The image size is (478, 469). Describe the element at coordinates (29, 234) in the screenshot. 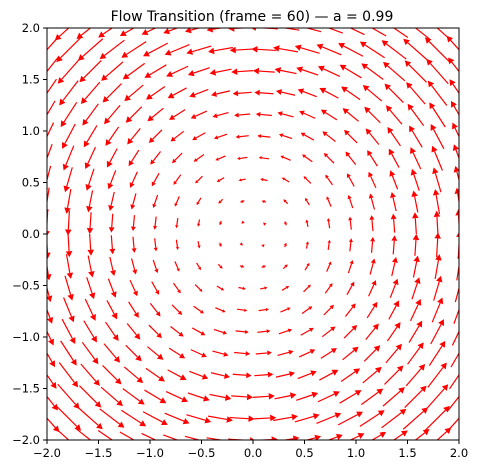

I see `y-axis: −2.0 −1.5 −1.0 −0.5 0.0 0.5 1.0 1.5 2.0` at that location.